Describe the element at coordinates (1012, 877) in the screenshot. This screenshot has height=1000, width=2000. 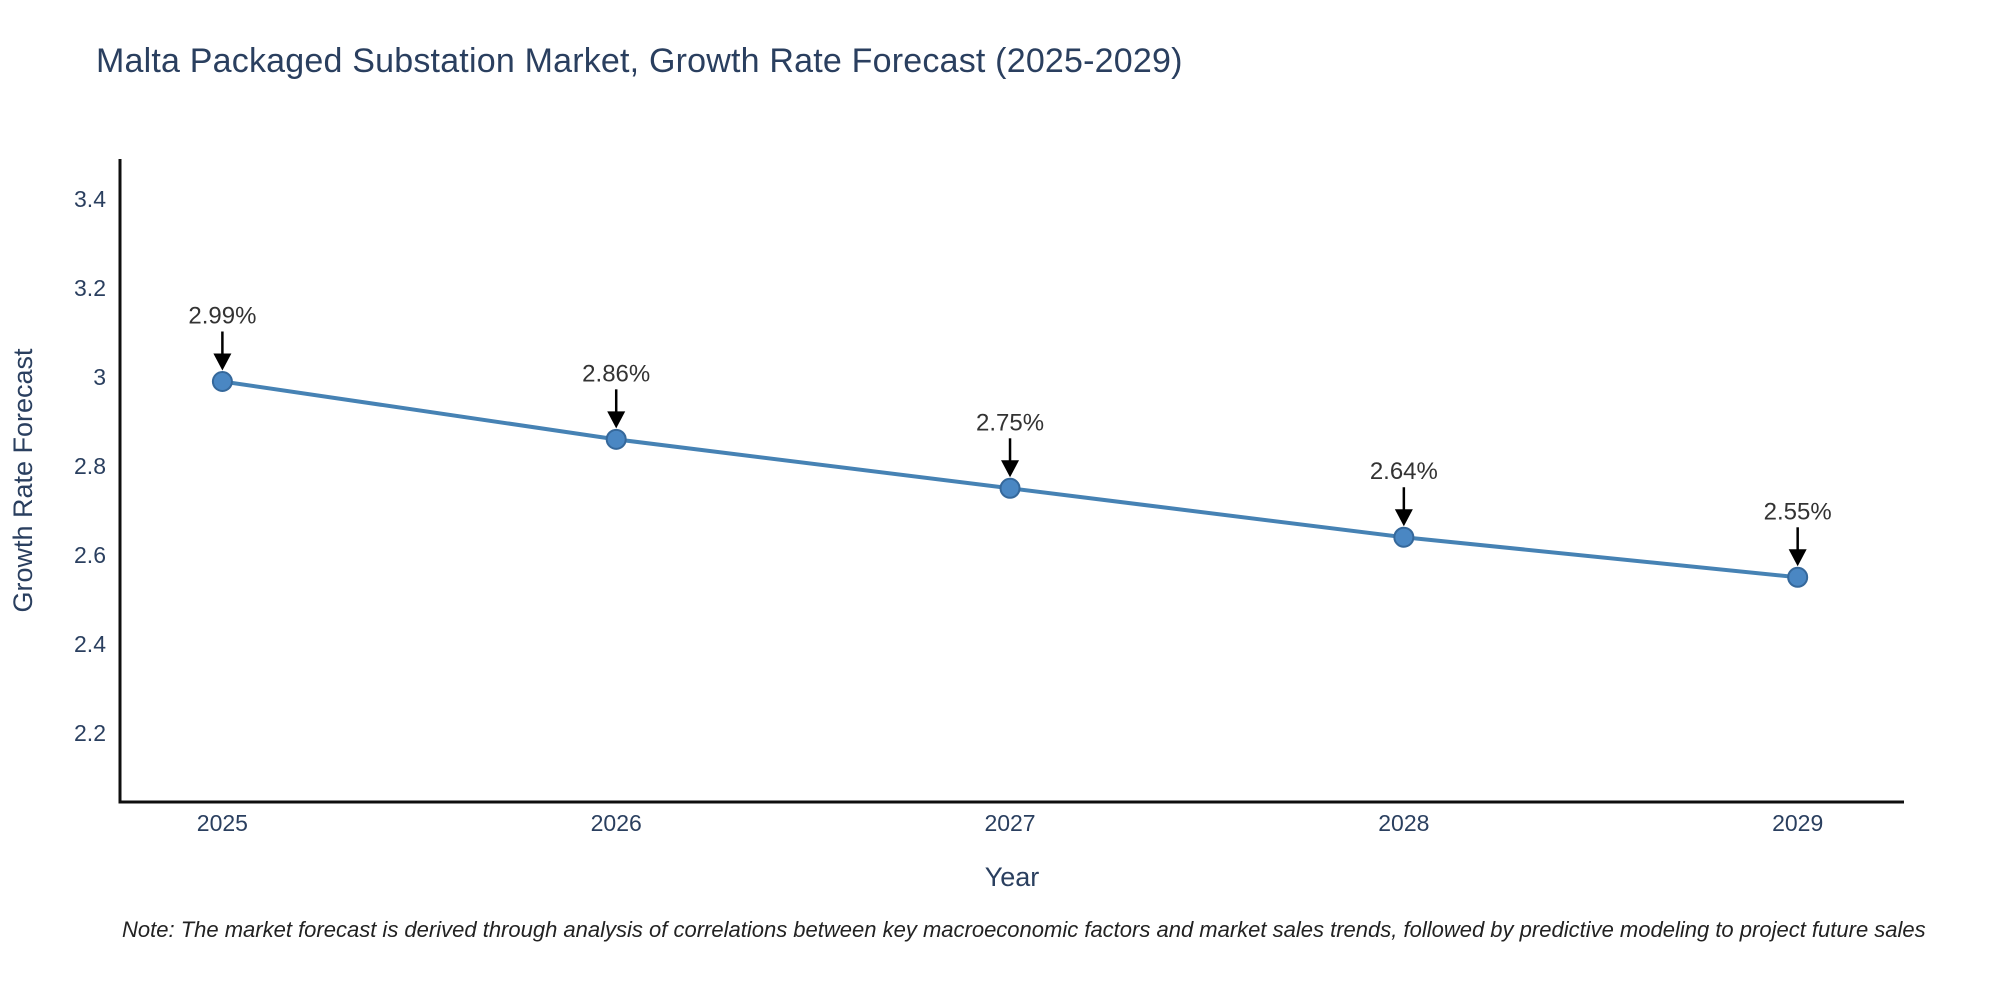
I see `x-axis-title: Year` at that location.